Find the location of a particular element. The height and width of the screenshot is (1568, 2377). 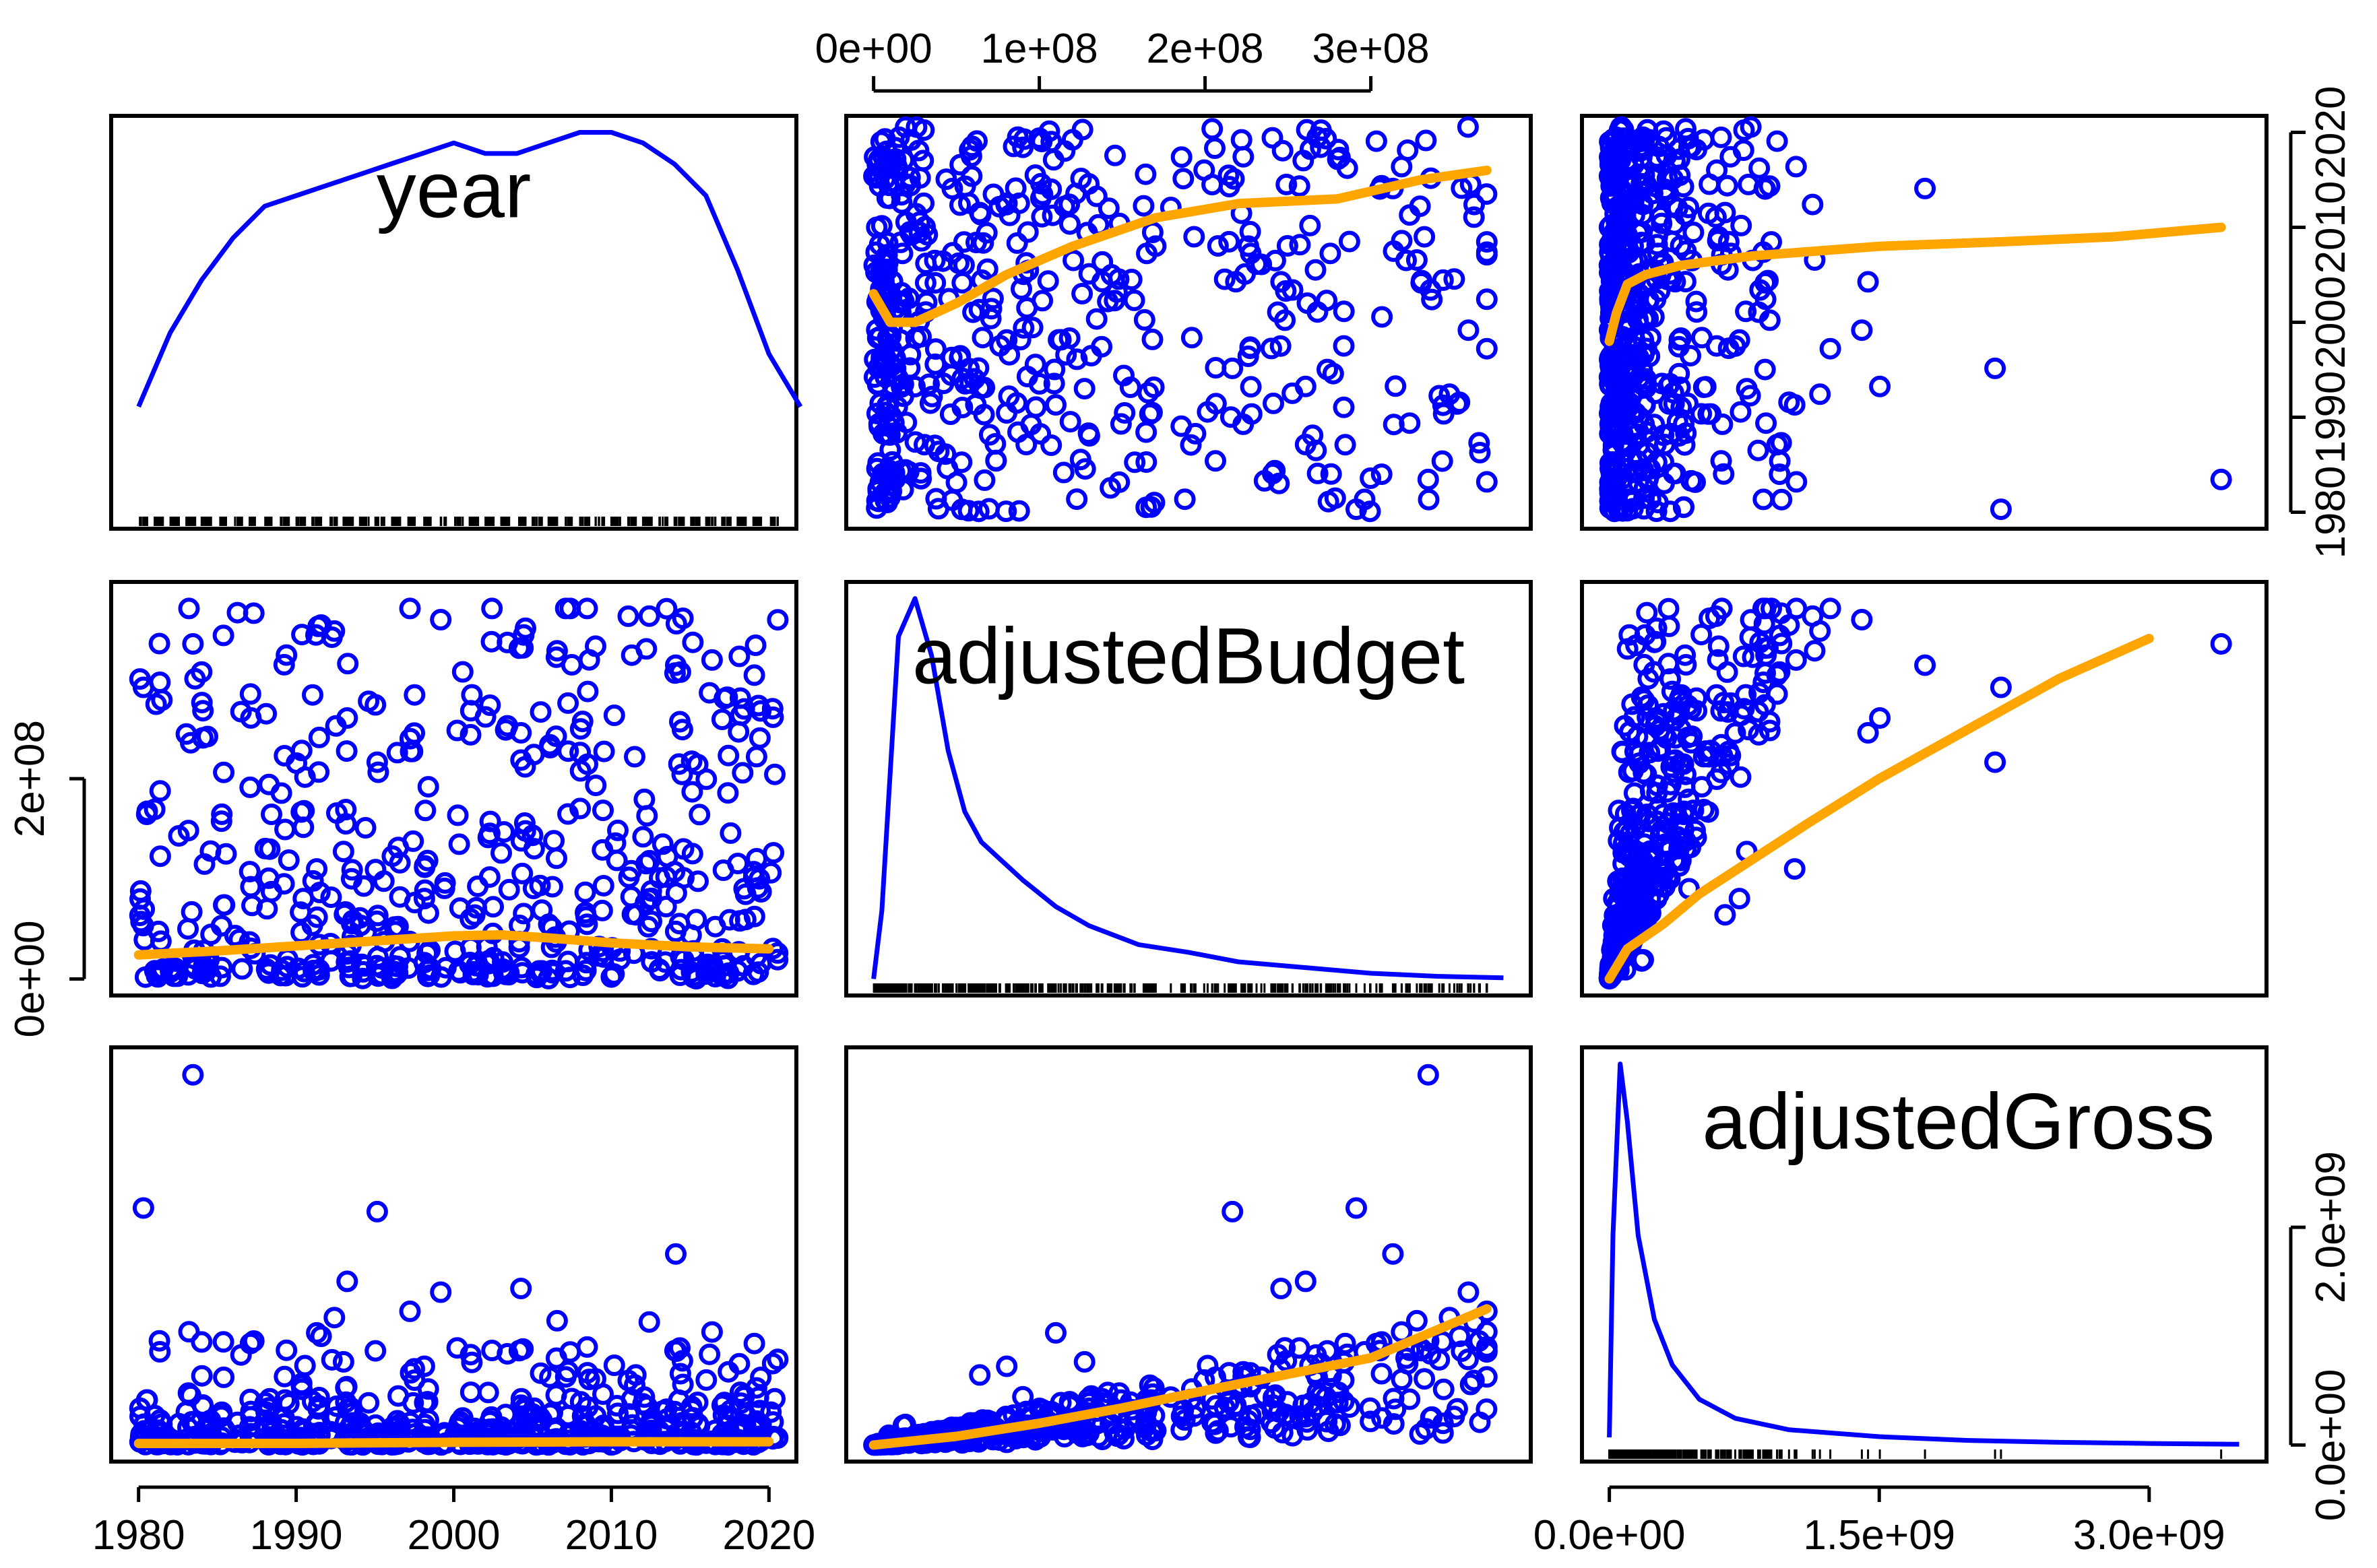

right-tick-label-adjustedGross-1: 2.0e+09 is located at coordinates (2331, 1227).